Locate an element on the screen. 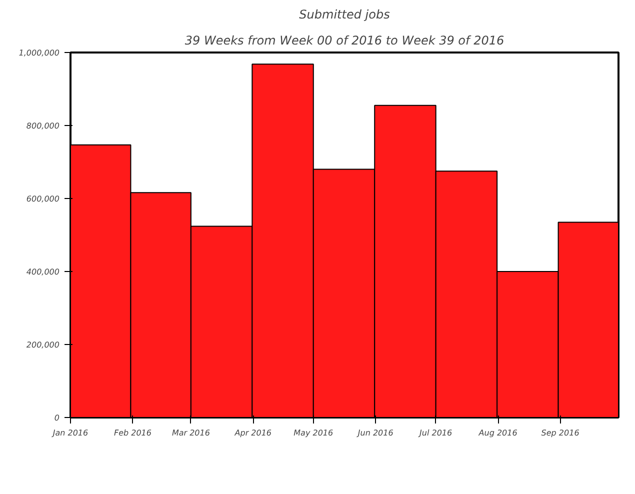 This screenshot has width=635, height=494. chart-subtitle: 39 Weeks from Week 00 of 2016 to Week 39 of 2016 is located at coordinates (344, 41).